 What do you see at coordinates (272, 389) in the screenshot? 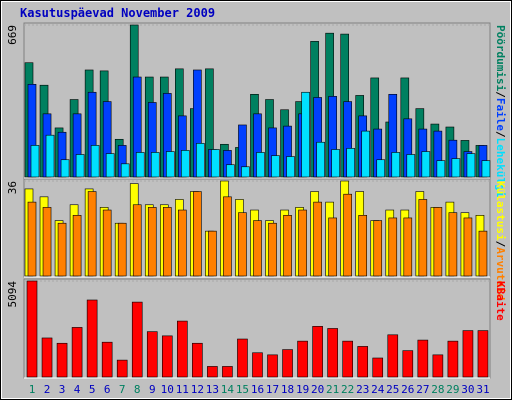
I see `x-tick-label: 17` at bounding box center [272, 389].